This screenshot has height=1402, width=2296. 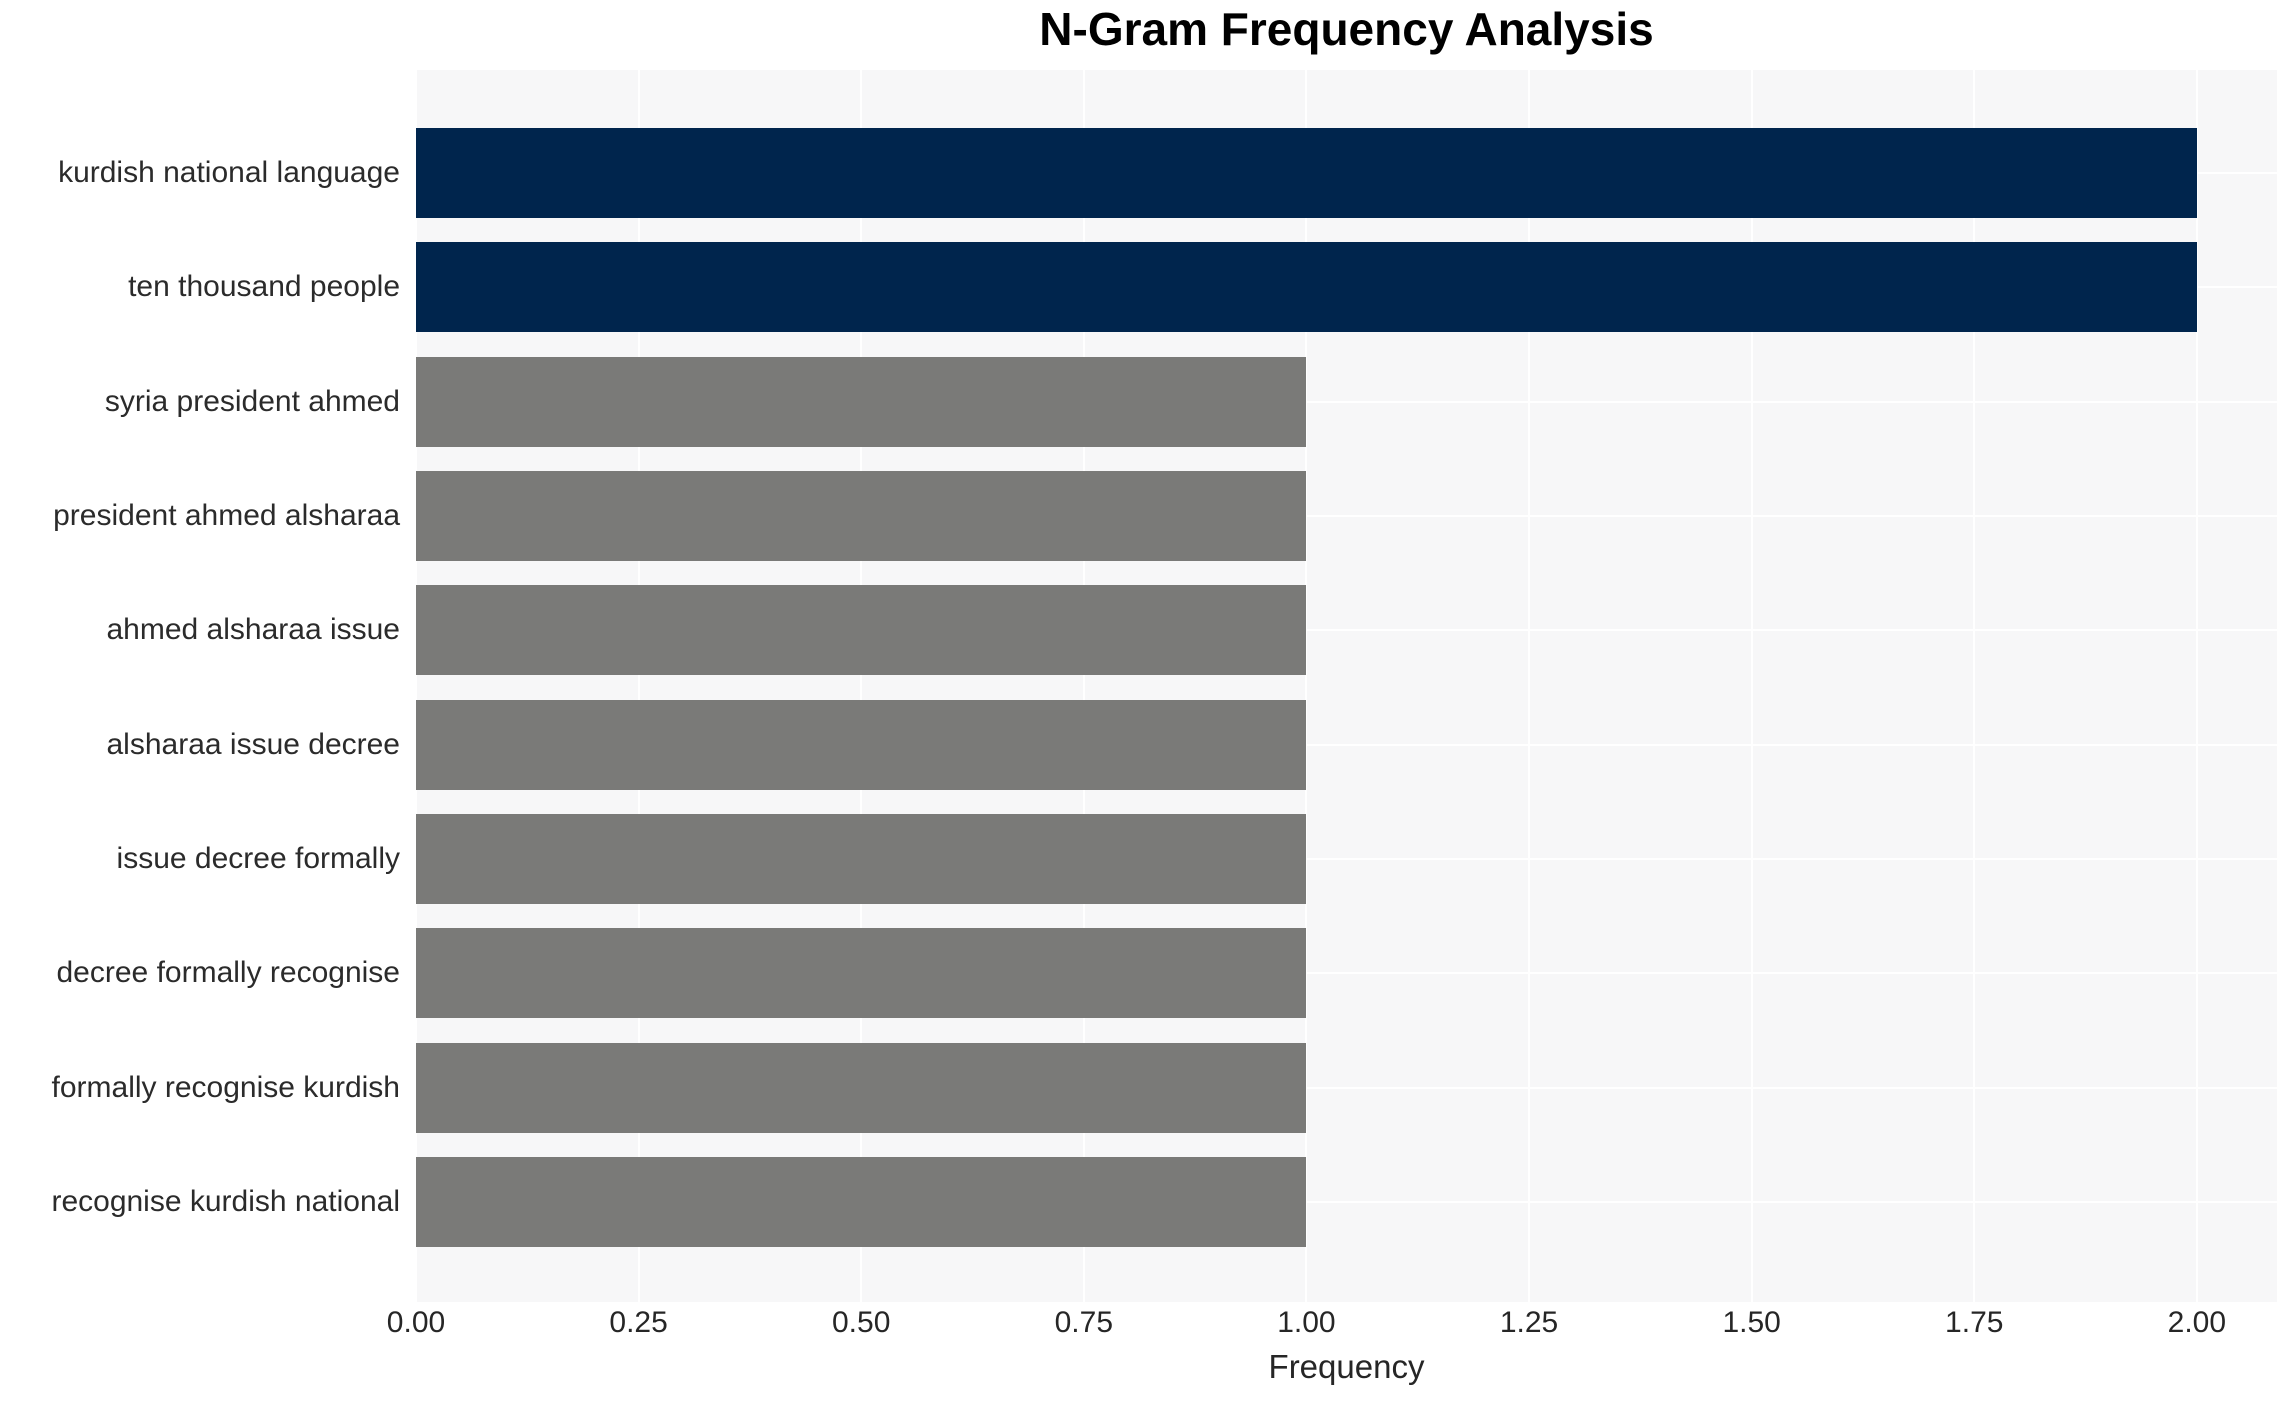 I want to click on x-tick-label: 0.00, so click(x=416, y=1322).